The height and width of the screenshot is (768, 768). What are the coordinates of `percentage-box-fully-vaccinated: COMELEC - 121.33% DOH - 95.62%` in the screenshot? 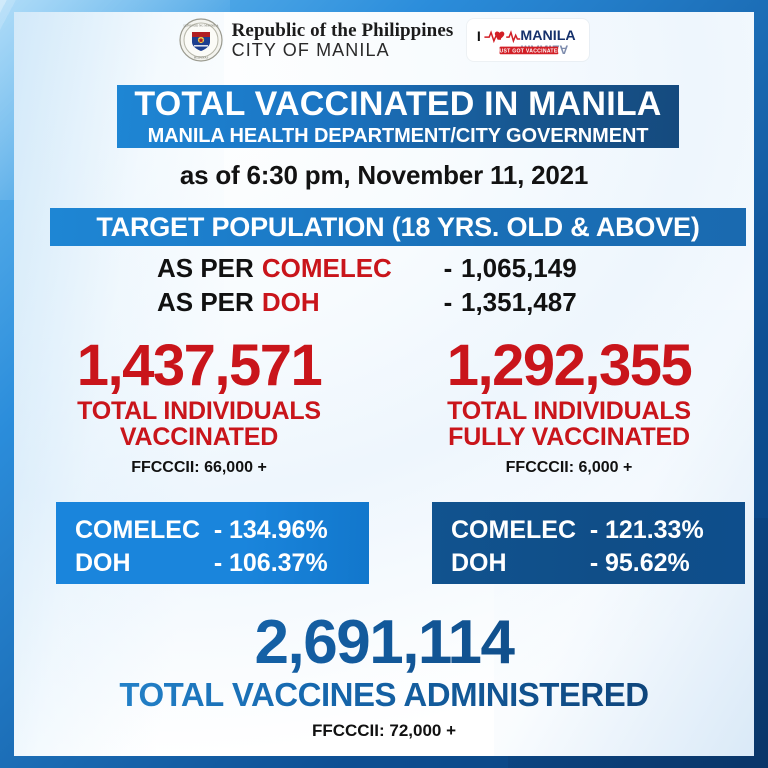 It's located at (588, 543).